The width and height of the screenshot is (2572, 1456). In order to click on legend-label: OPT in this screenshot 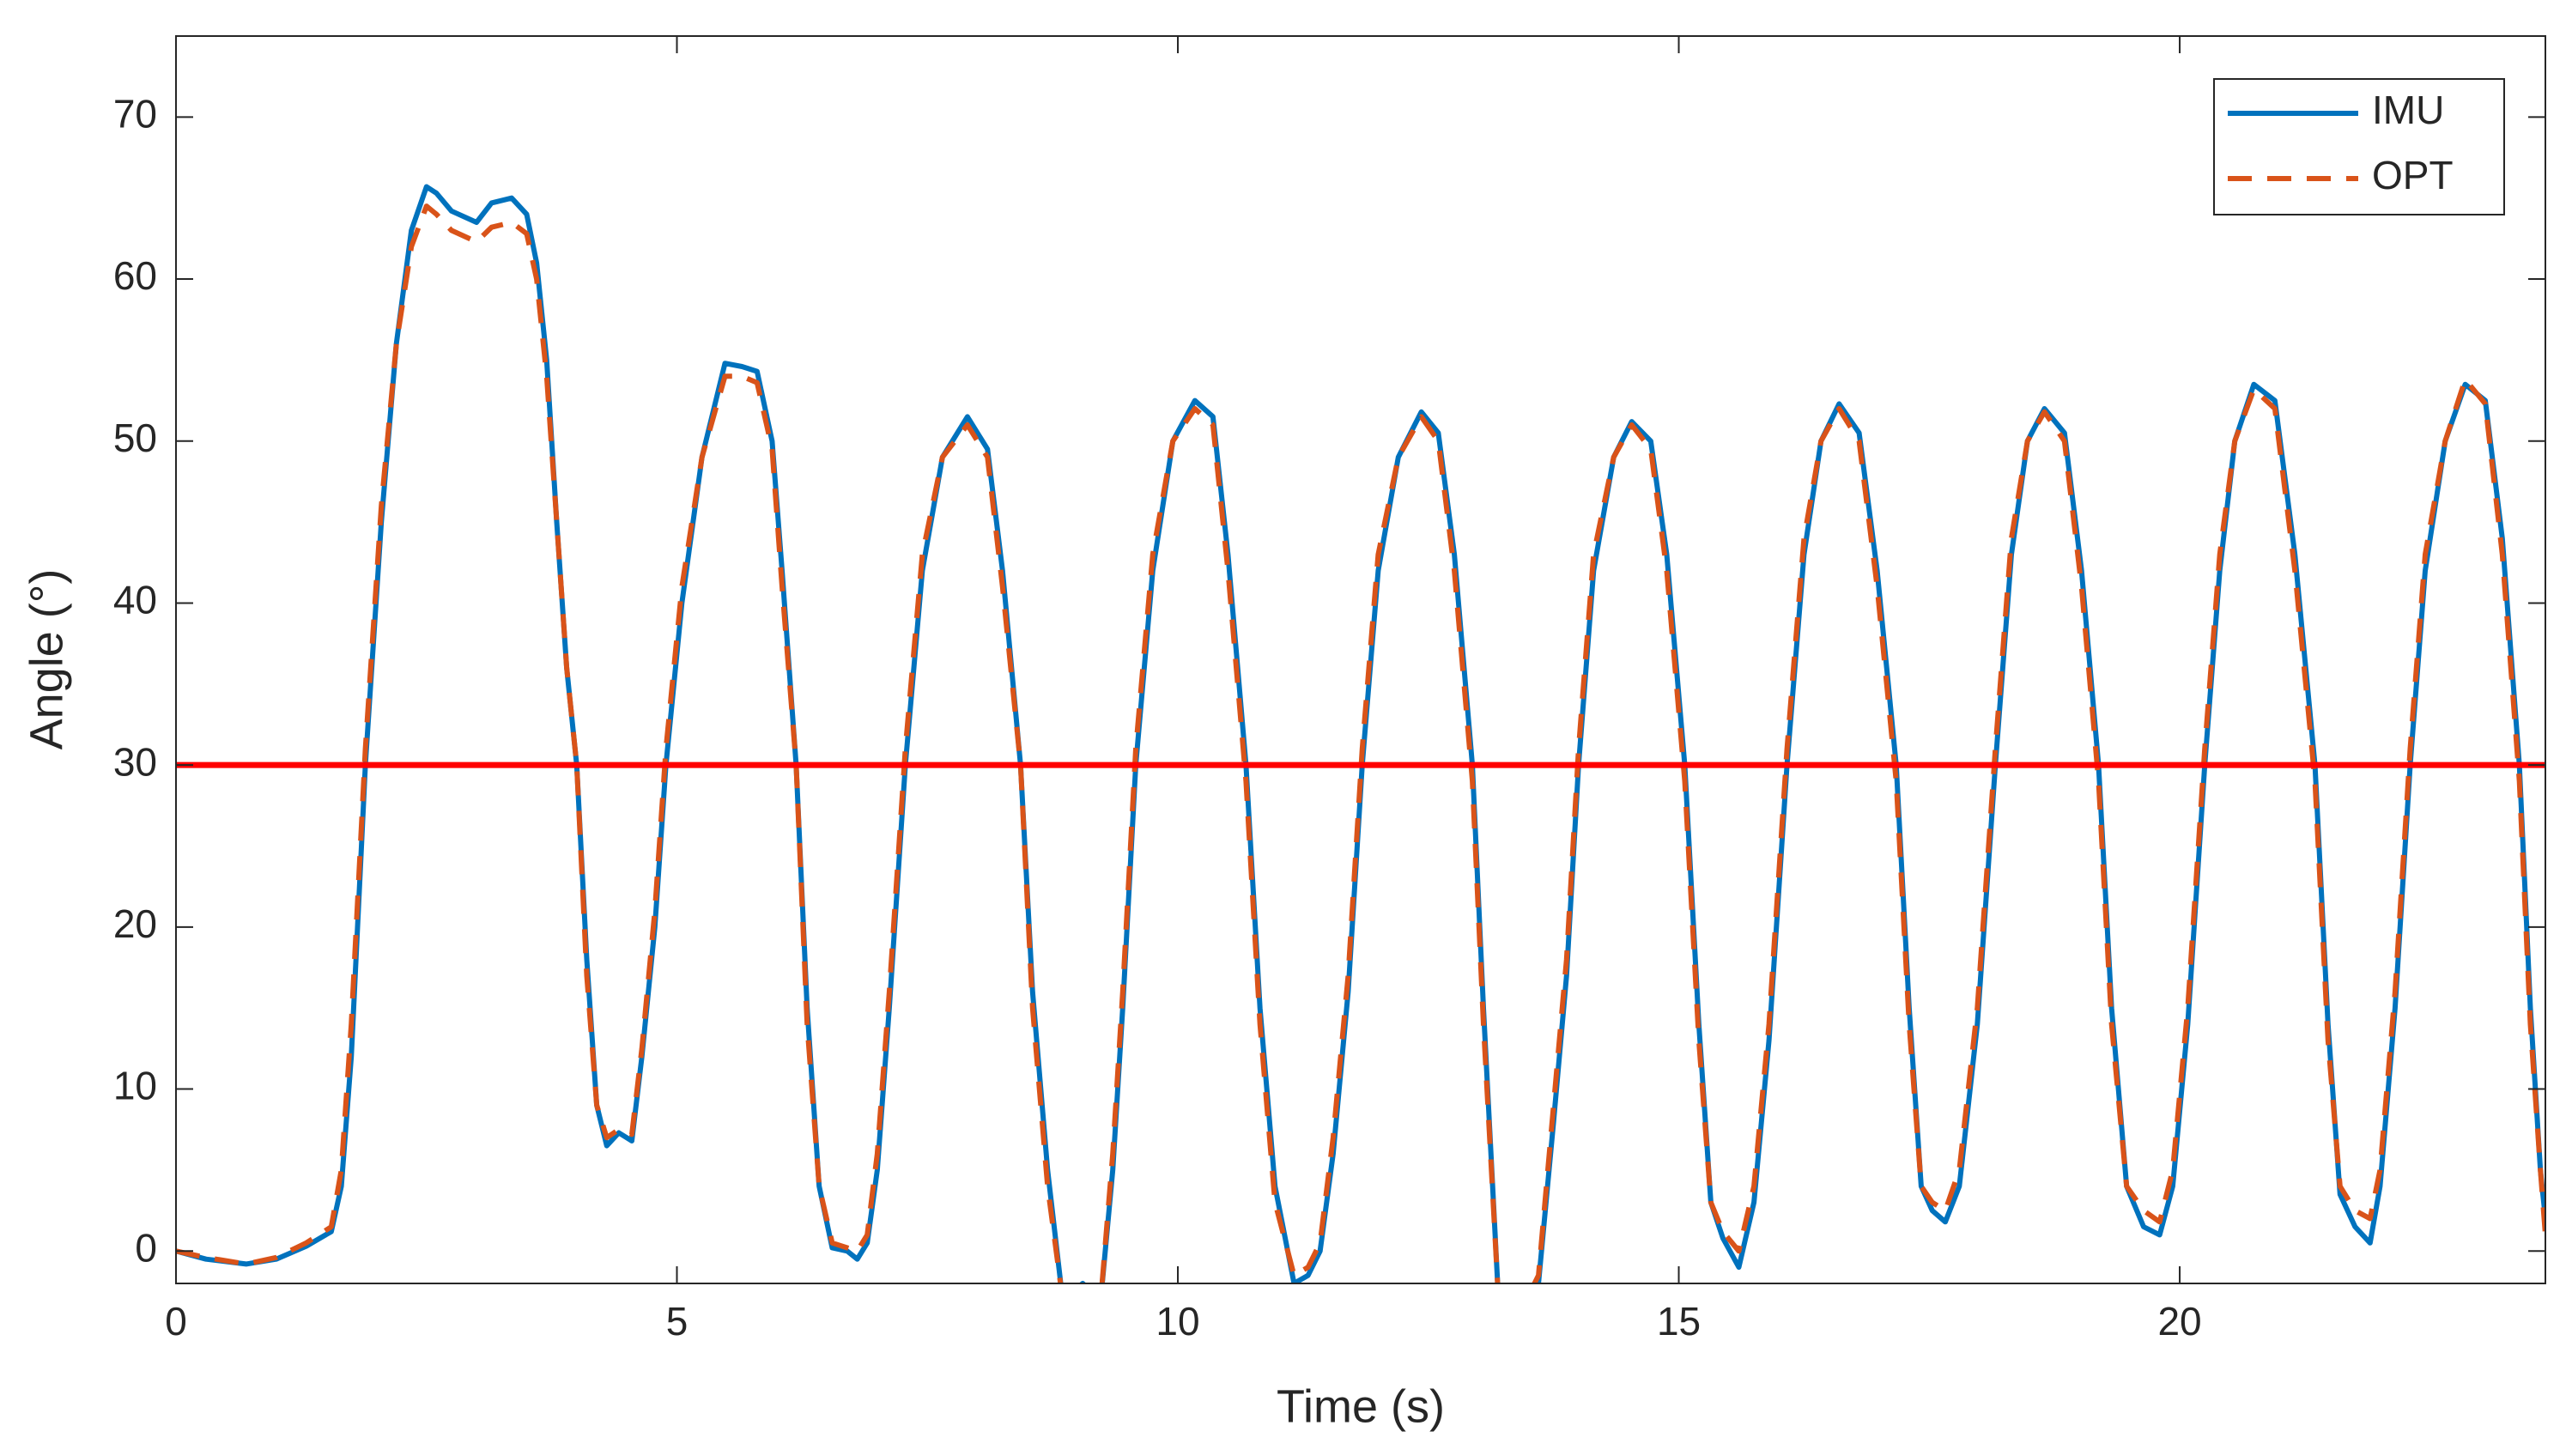, I will do `click(2413, 175)`.